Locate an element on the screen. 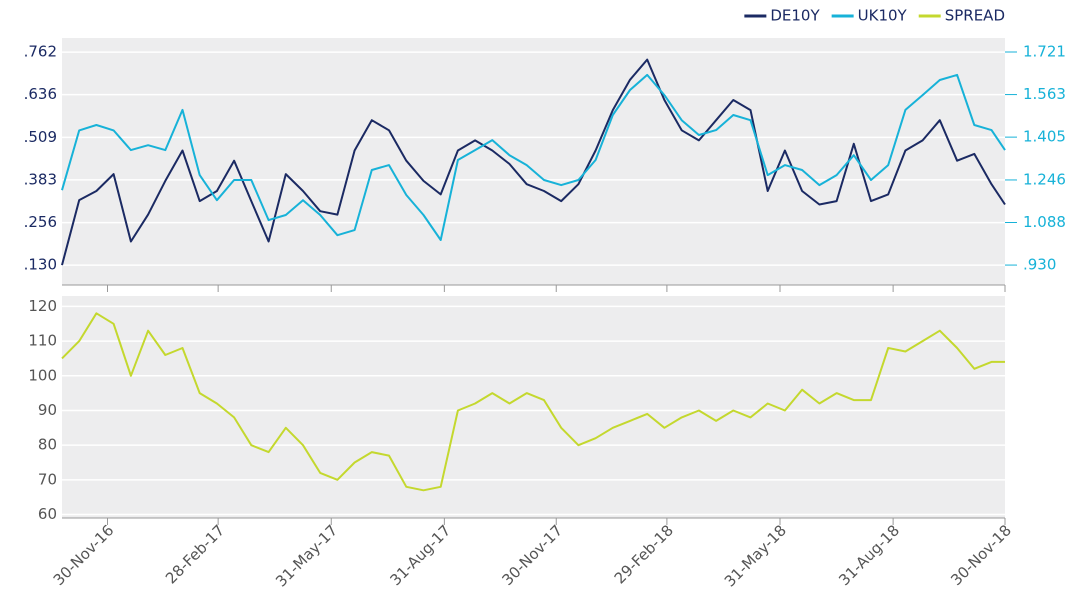 The height and width of the screenshot is (614, 1075). x-tick-label: 30-Nov-16 is located at coordinates (84, 555).